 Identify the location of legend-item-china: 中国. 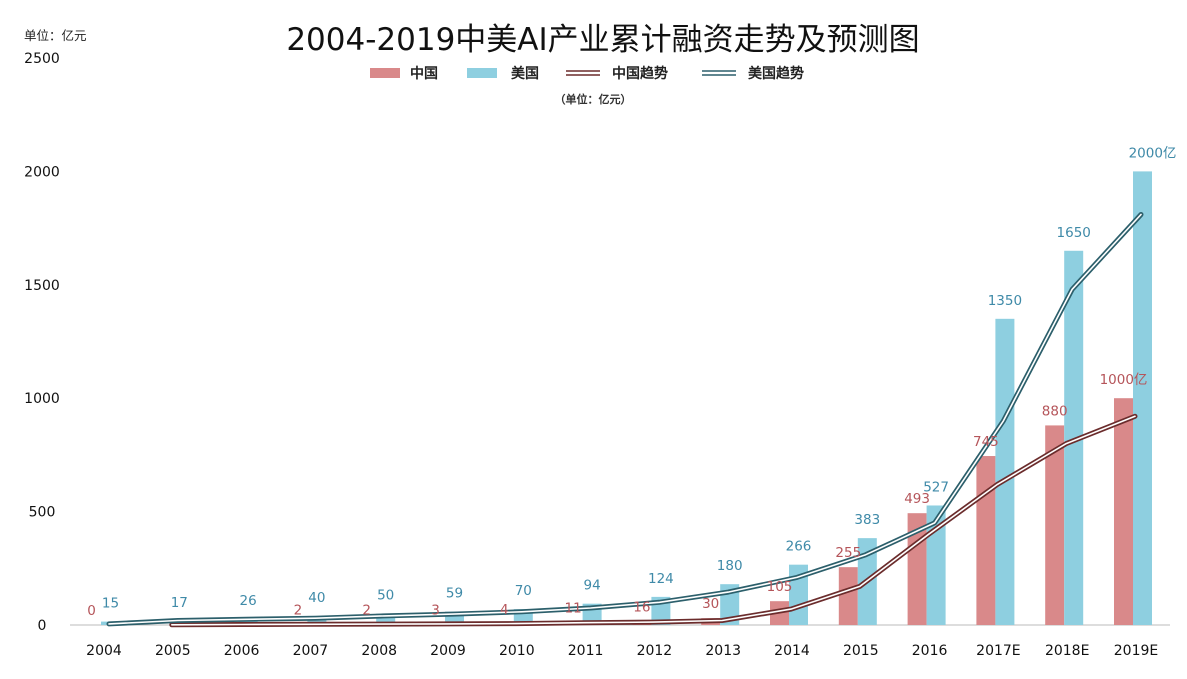
(404, 73).